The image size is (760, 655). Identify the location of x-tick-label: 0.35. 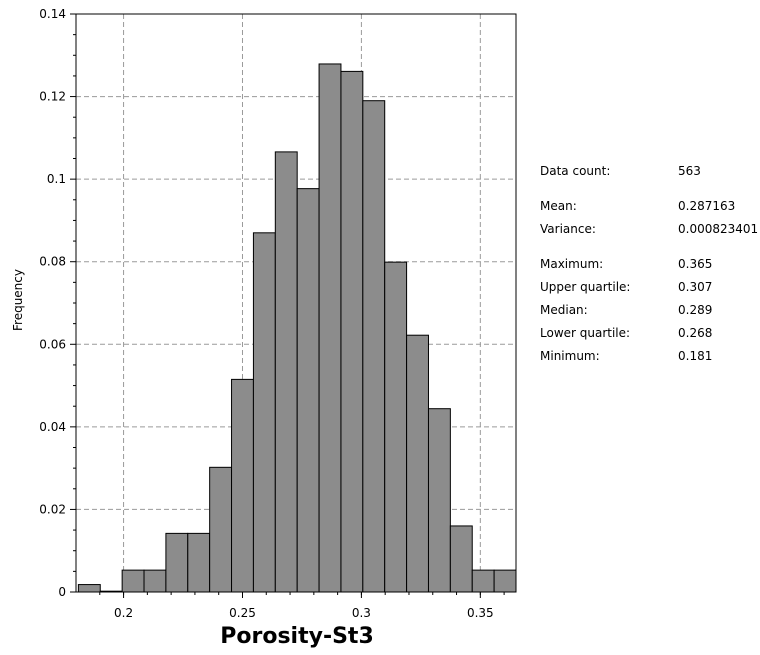
(480, 613).